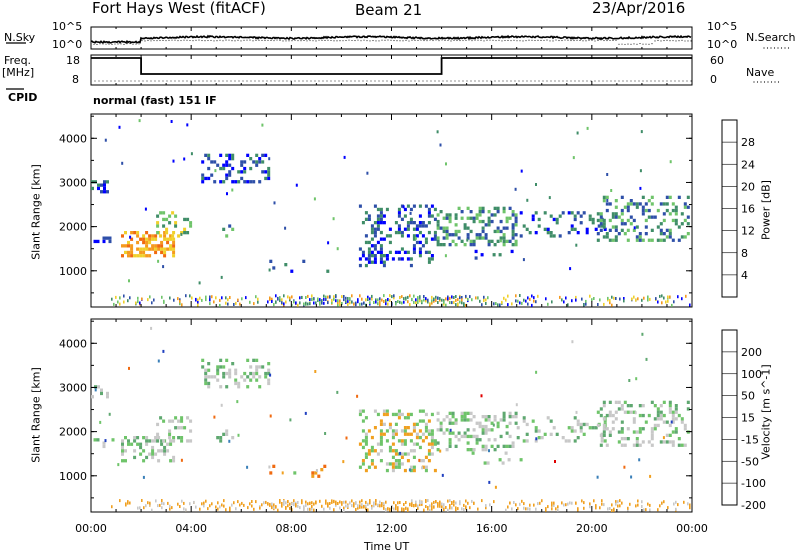 The image size is (800, 554). Describe the element at coordinates (748, 396) in the screenshot. I see `velocity-colorbar-tick-label: 50` at that location.